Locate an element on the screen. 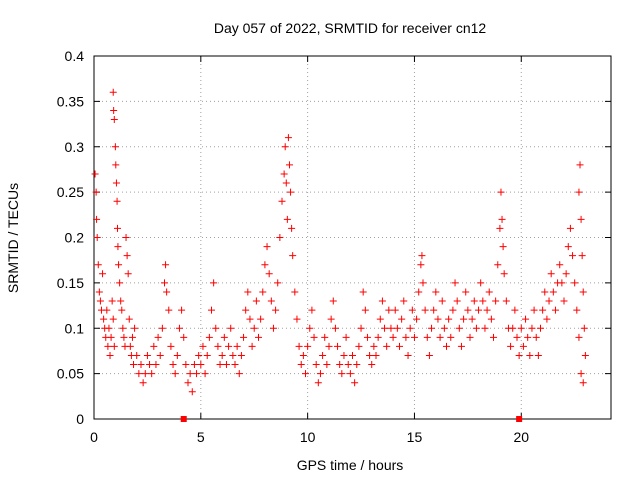 This screenshot has height=480, width=640. x-tick-label: 0 is located at coordinates (94, 437).